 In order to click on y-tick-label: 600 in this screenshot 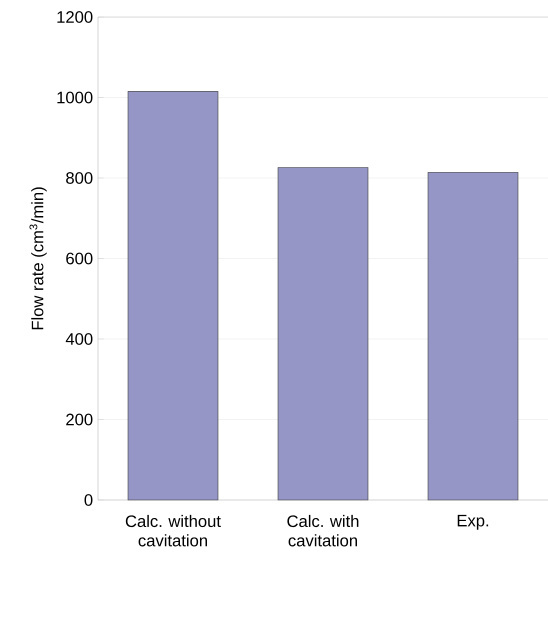, I will do `click(79, 258)`.